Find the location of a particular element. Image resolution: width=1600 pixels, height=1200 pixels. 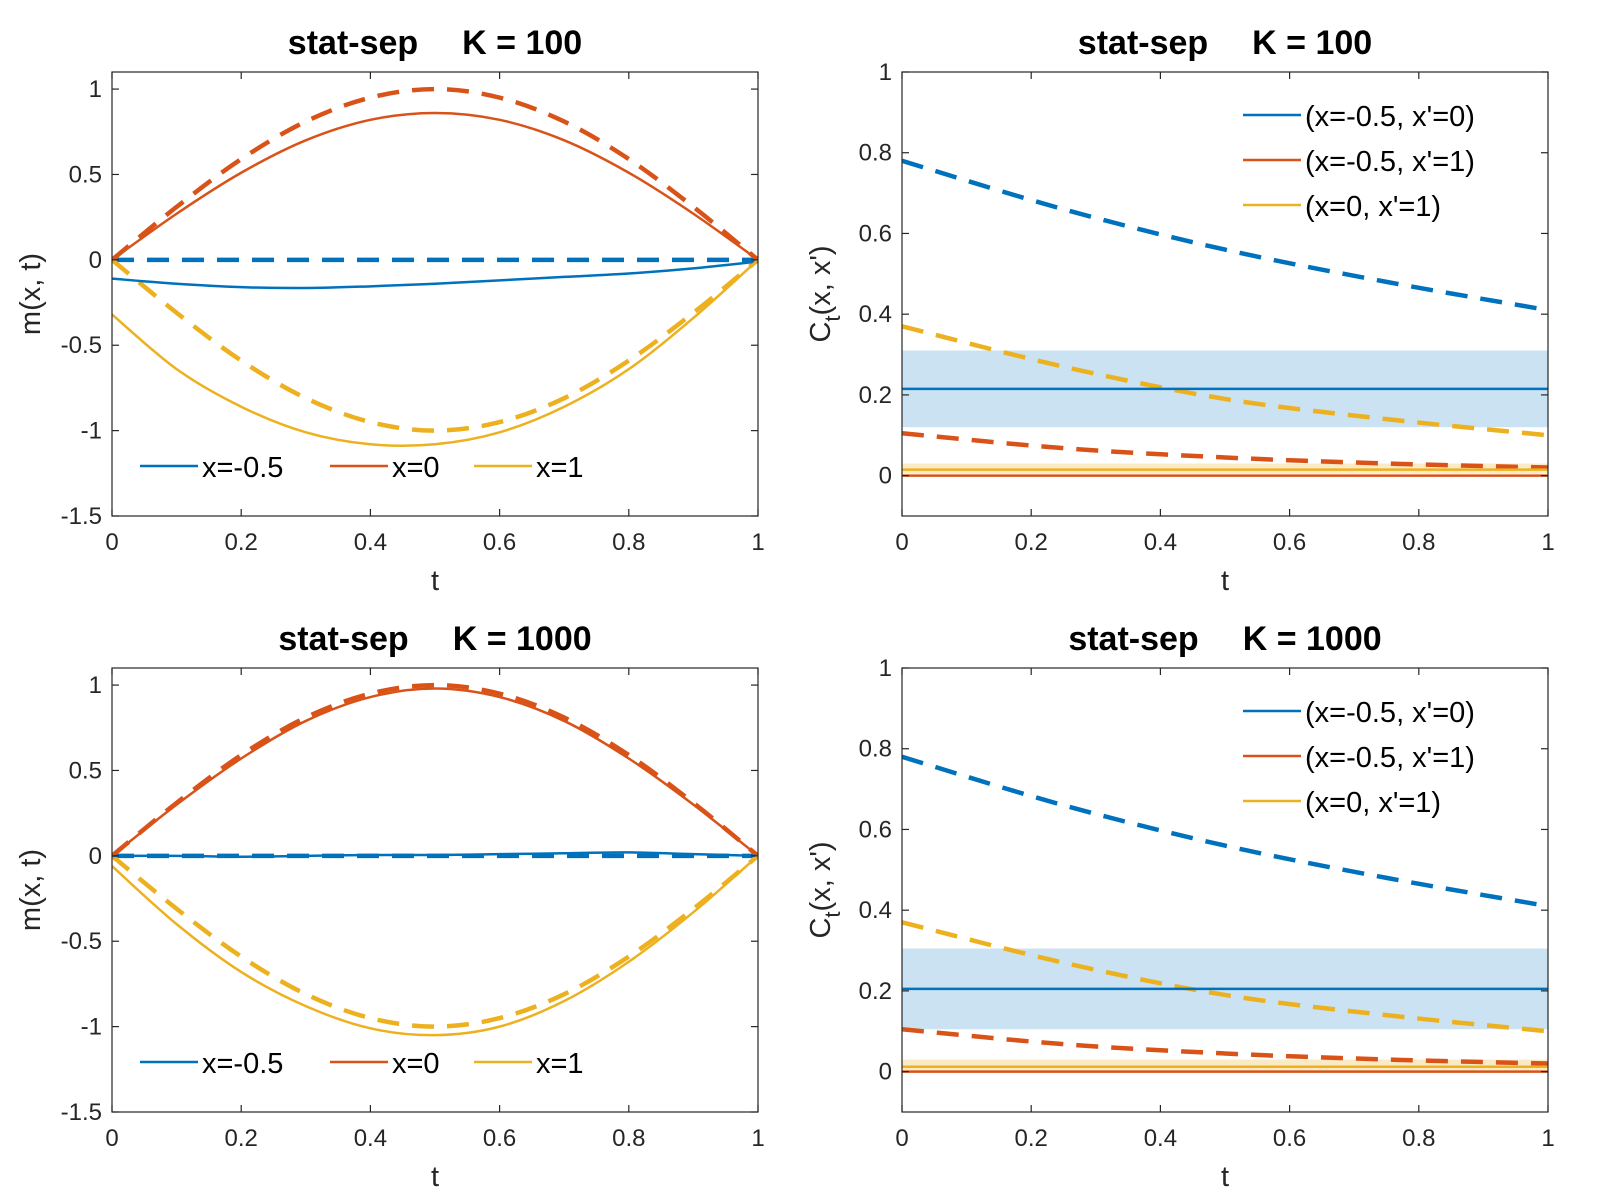

y-tick-label: 0.2 is located at coordinates (875, 991).